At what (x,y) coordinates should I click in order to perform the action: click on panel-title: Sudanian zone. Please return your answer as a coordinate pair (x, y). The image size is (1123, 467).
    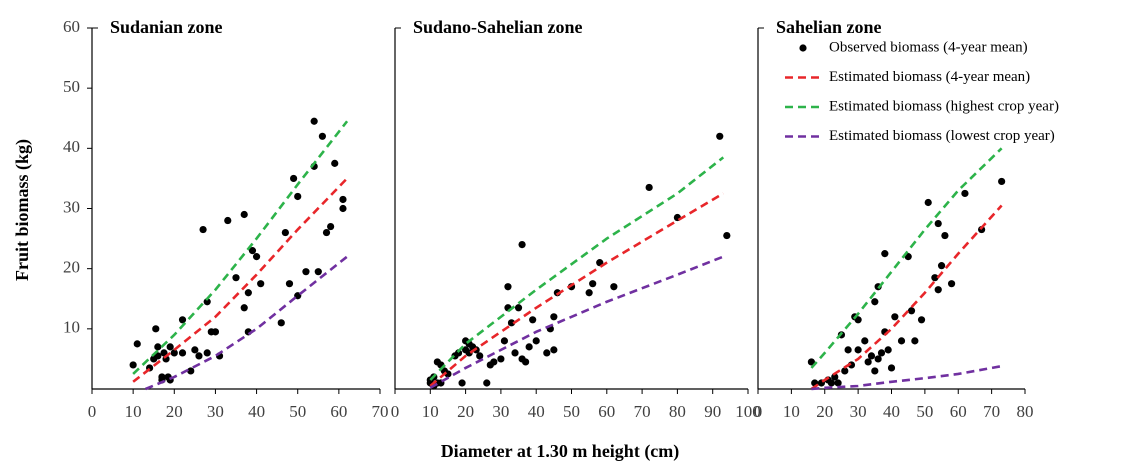
    Looking at the image, I should click on (166, 27).